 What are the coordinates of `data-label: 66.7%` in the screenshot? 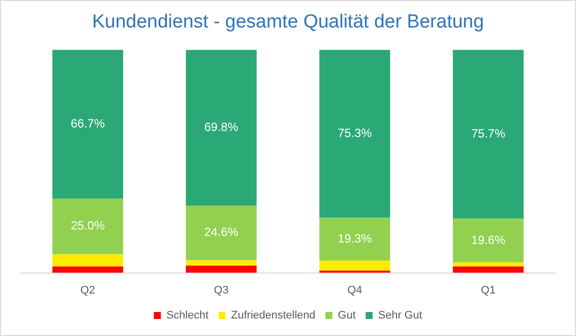 It's located at (88, 123).